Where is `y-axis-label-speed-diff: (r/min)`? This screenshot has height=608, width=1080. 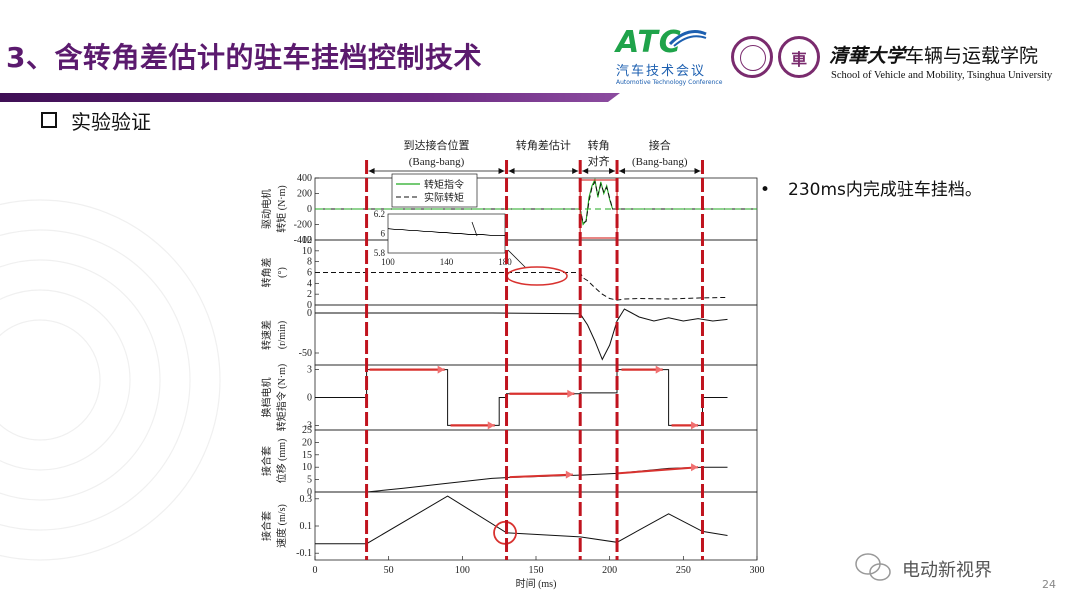 y-axis-label-speed-diff: (r/min) is located at coordinates (282, 335).